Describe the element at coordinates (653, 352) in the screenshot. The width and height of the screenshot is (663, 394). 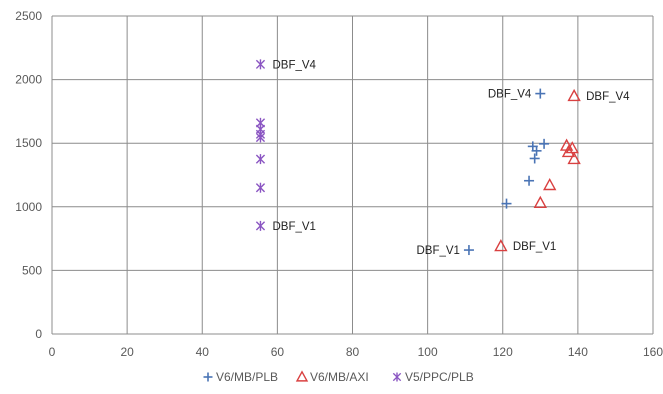
I see `x-tick-label: 160` at that location.